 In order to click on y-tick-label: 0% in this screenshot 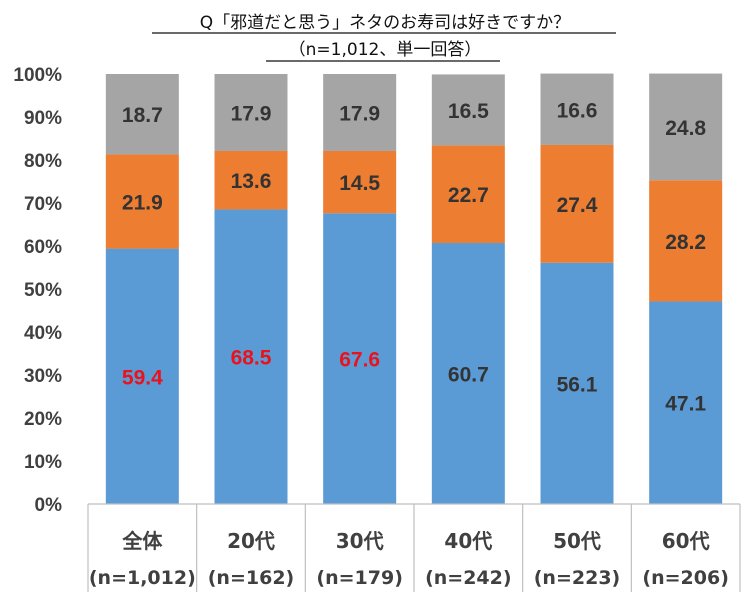, I will do `click(49, 505)`.